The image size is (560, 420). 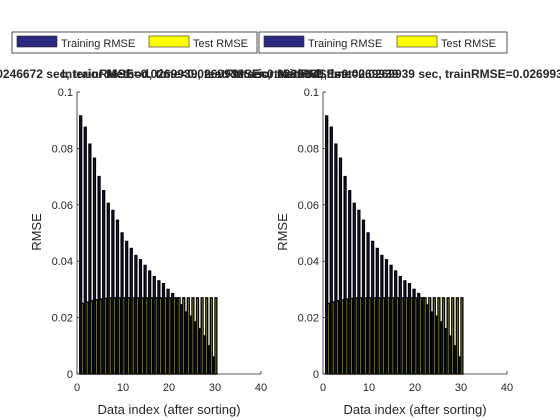 I want to click on y-tick-label: 0.04, so click(x=308, y=262).